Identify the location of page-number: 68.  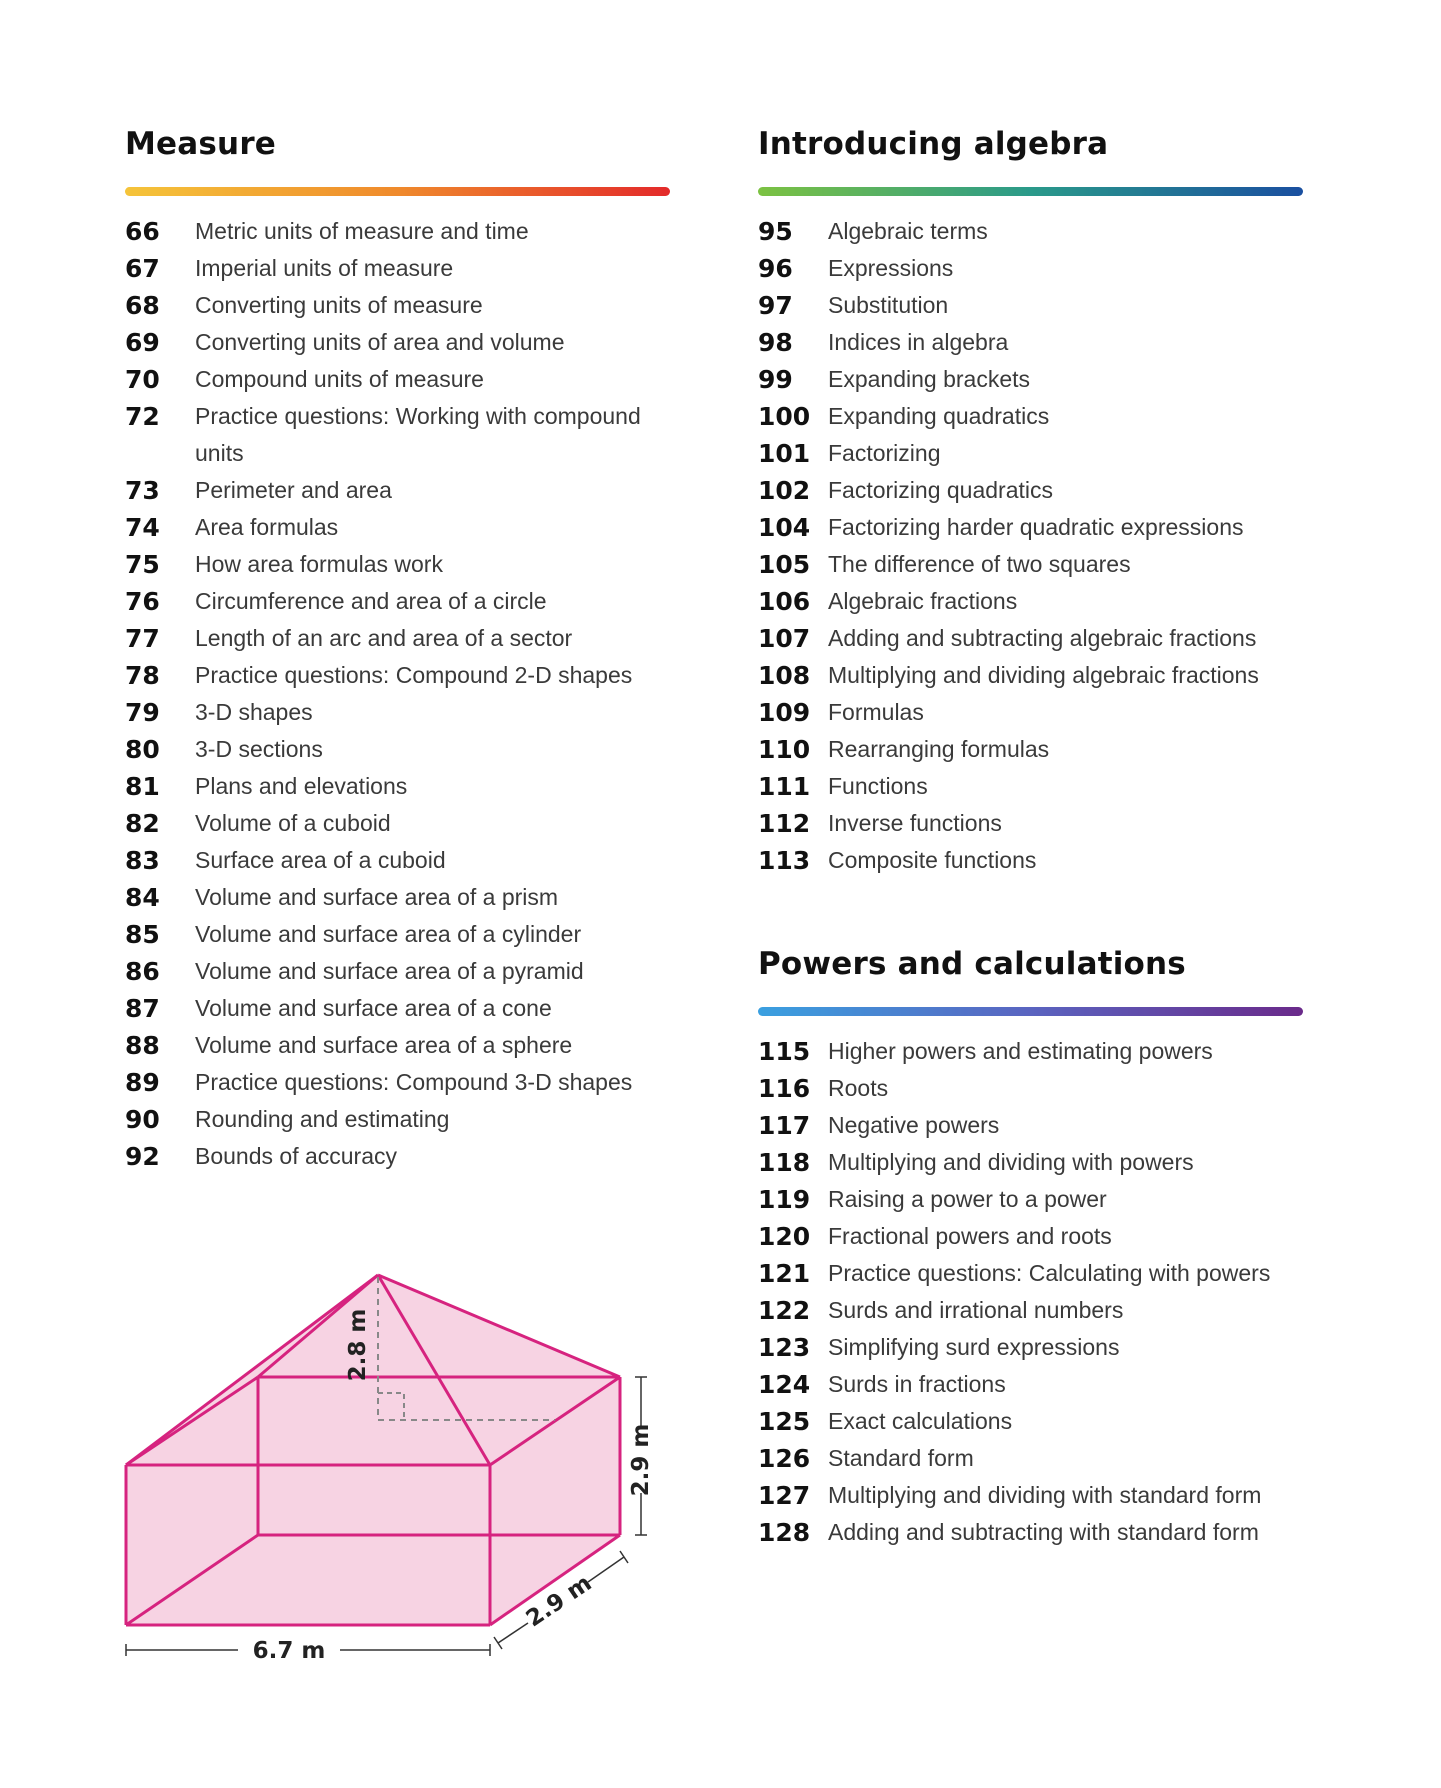
(142, 305).